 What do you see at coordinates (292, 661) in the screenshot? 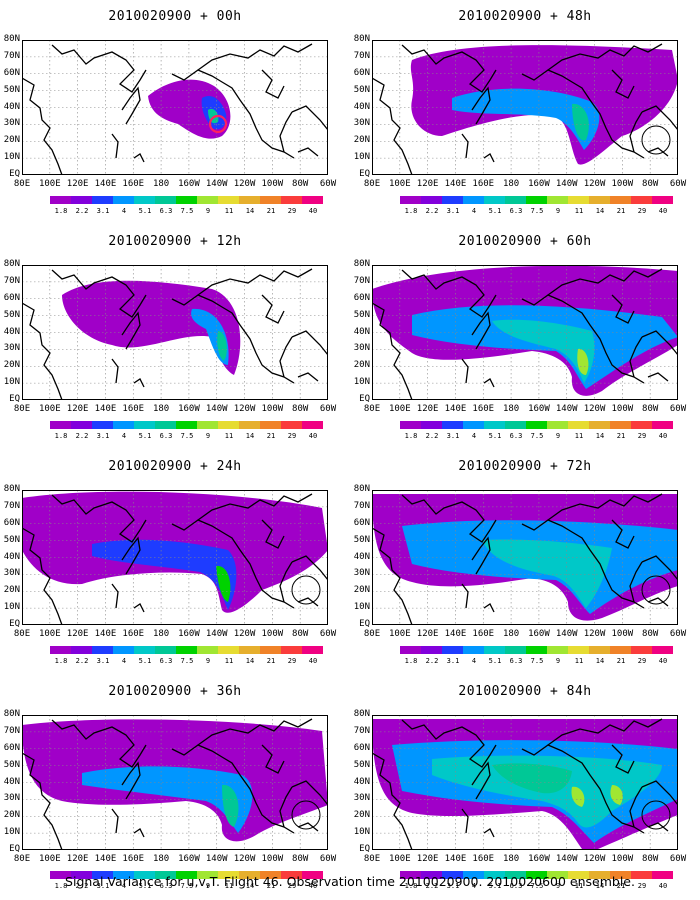
I see `colorbar-label: 29` at bounding box center [292, 661].